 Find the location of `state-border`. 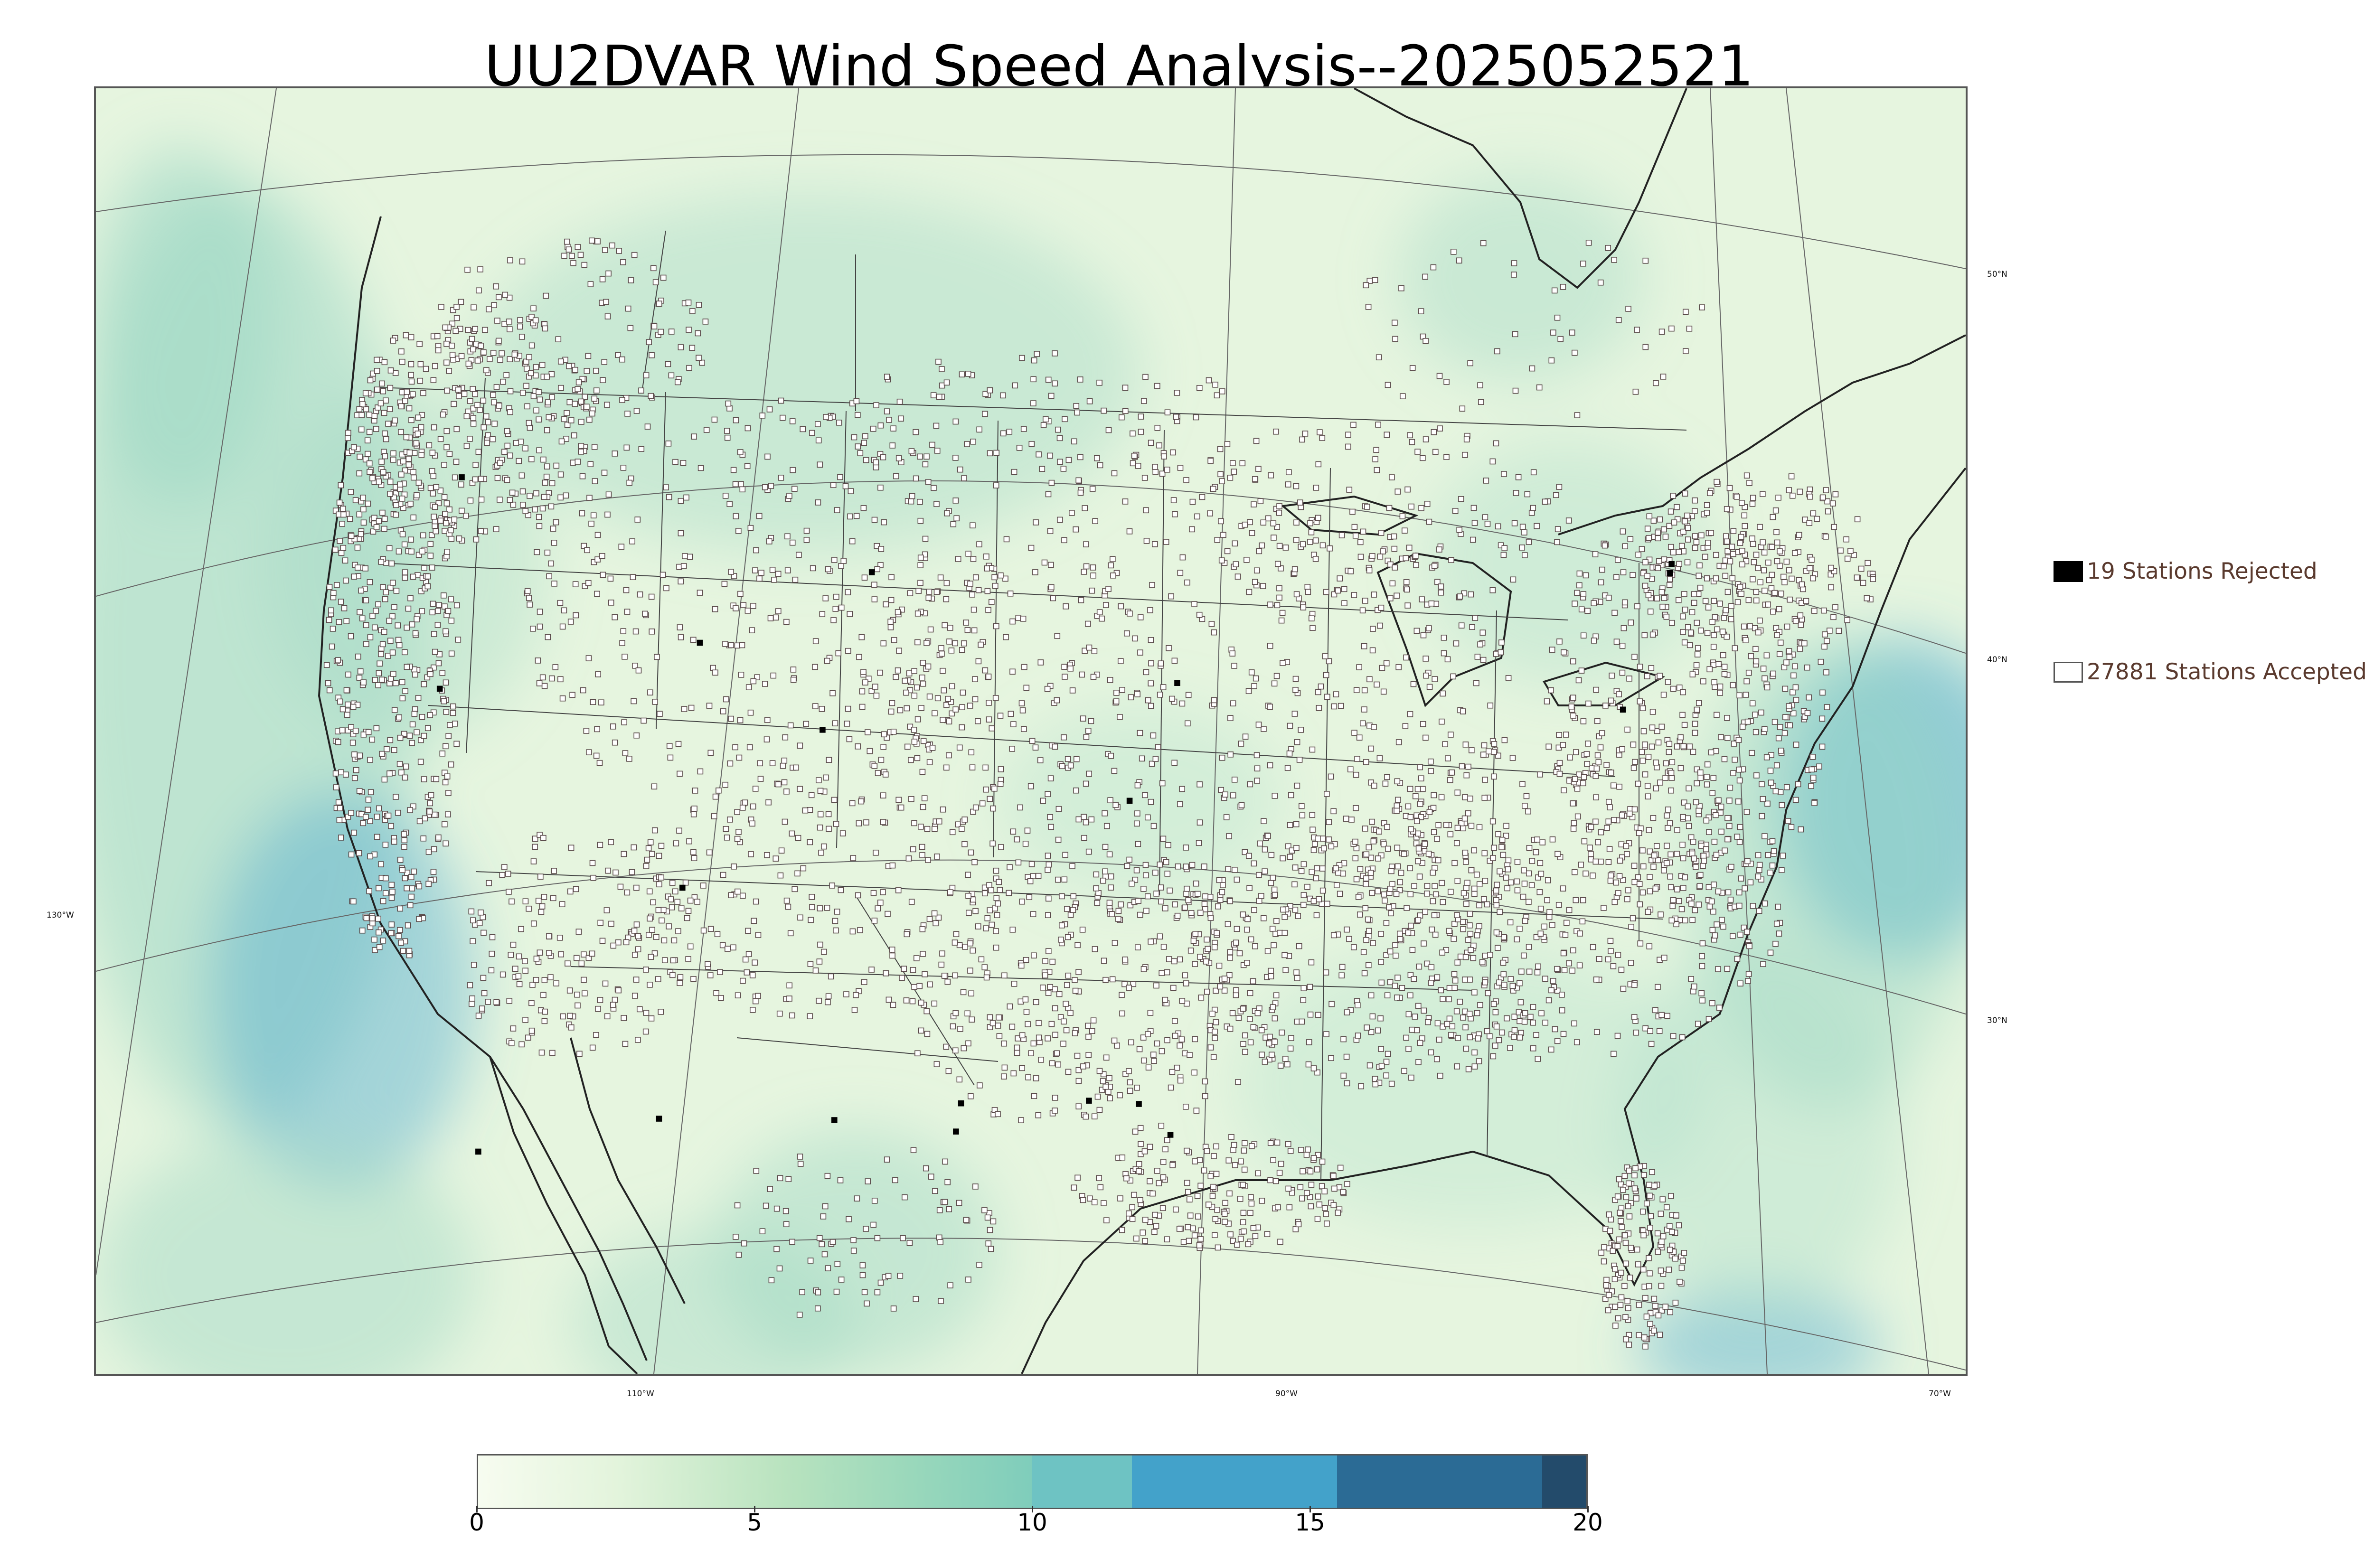

state-border is located at coordinates (1031, 409).